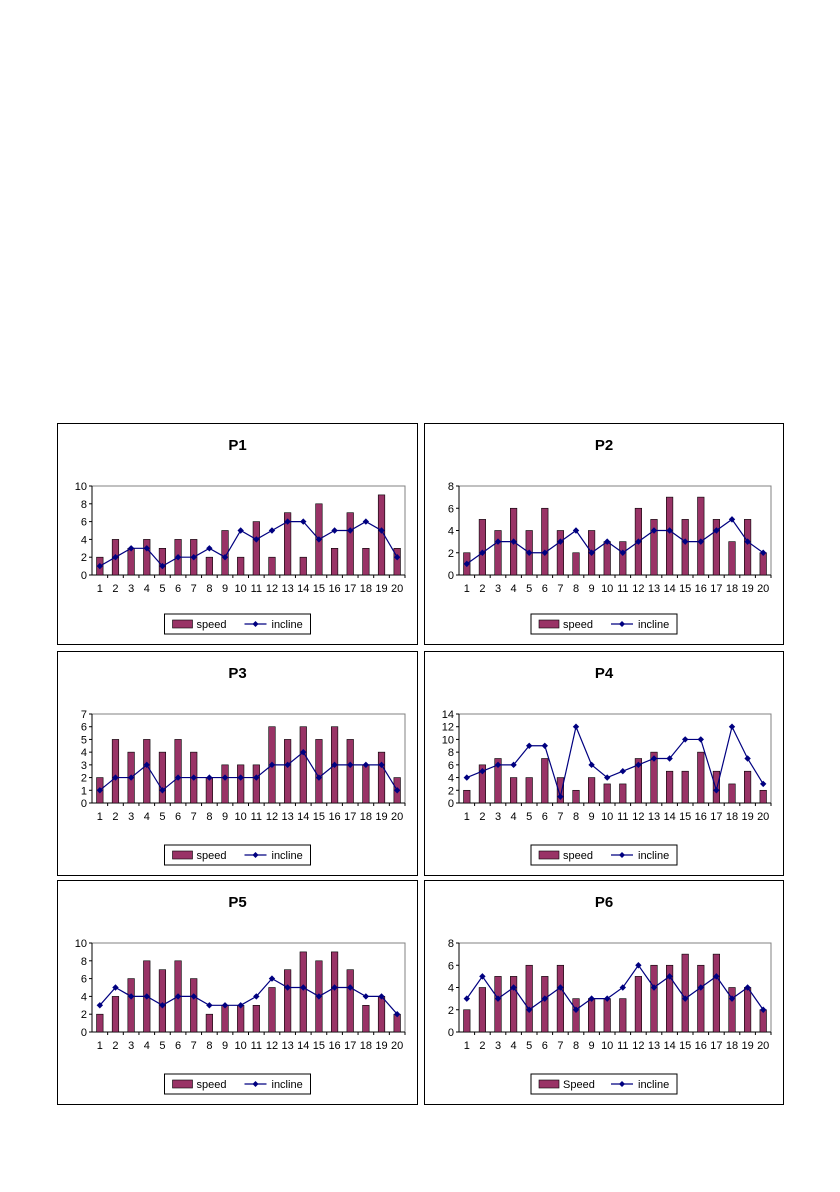 The width and height of the screenshot is (840, 1192). Describe the element at coordinates (451, 1033) in the screenshot. I see `y-tick-label: 0` at that location.